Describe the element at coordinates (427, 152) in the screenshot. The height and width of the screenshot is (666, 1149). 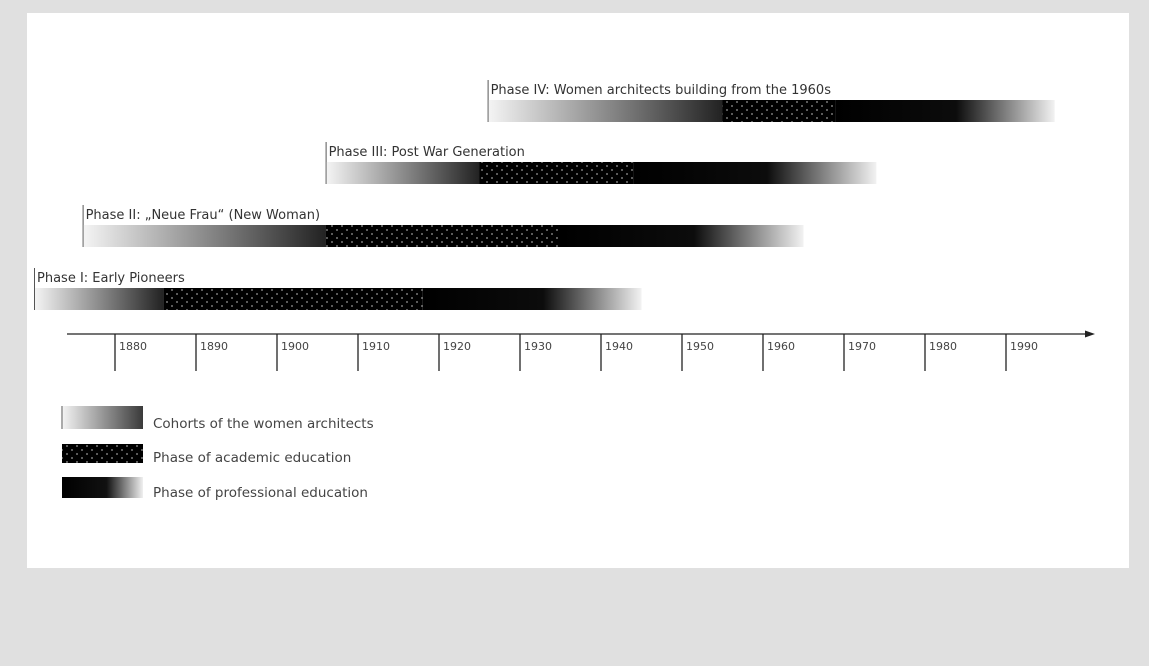
I see `phase-label: Phase III: Post War Generation` at that location.